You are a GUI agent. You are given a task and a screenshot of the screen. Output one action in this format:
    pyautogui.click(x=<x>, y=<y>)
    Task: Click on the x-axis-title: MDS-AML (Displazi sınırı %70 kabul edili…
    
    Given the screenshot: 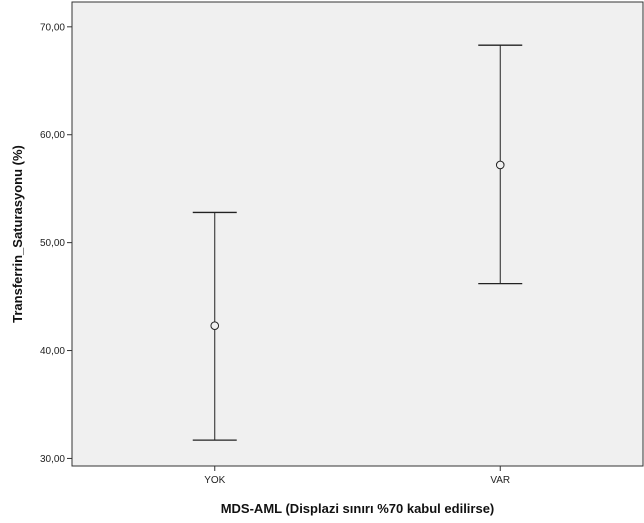 What is the action you would take?
    pyautogui.click(x=358, y=508)
    